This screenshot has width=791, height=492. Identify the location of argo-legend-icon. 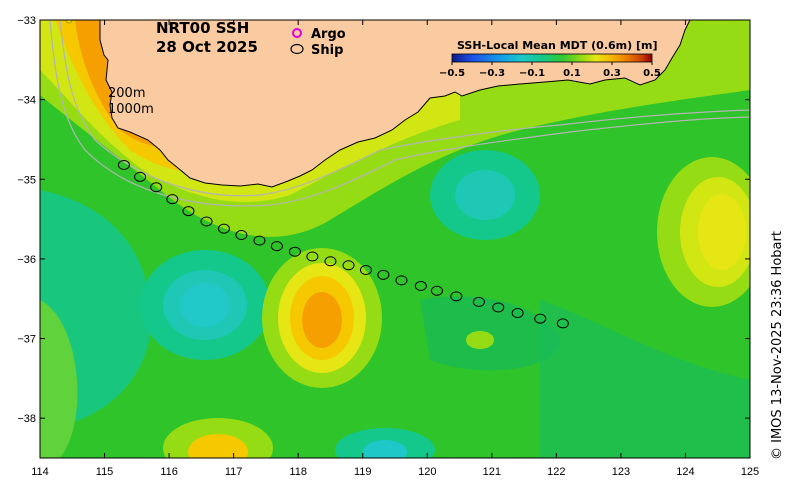
(297, 33).